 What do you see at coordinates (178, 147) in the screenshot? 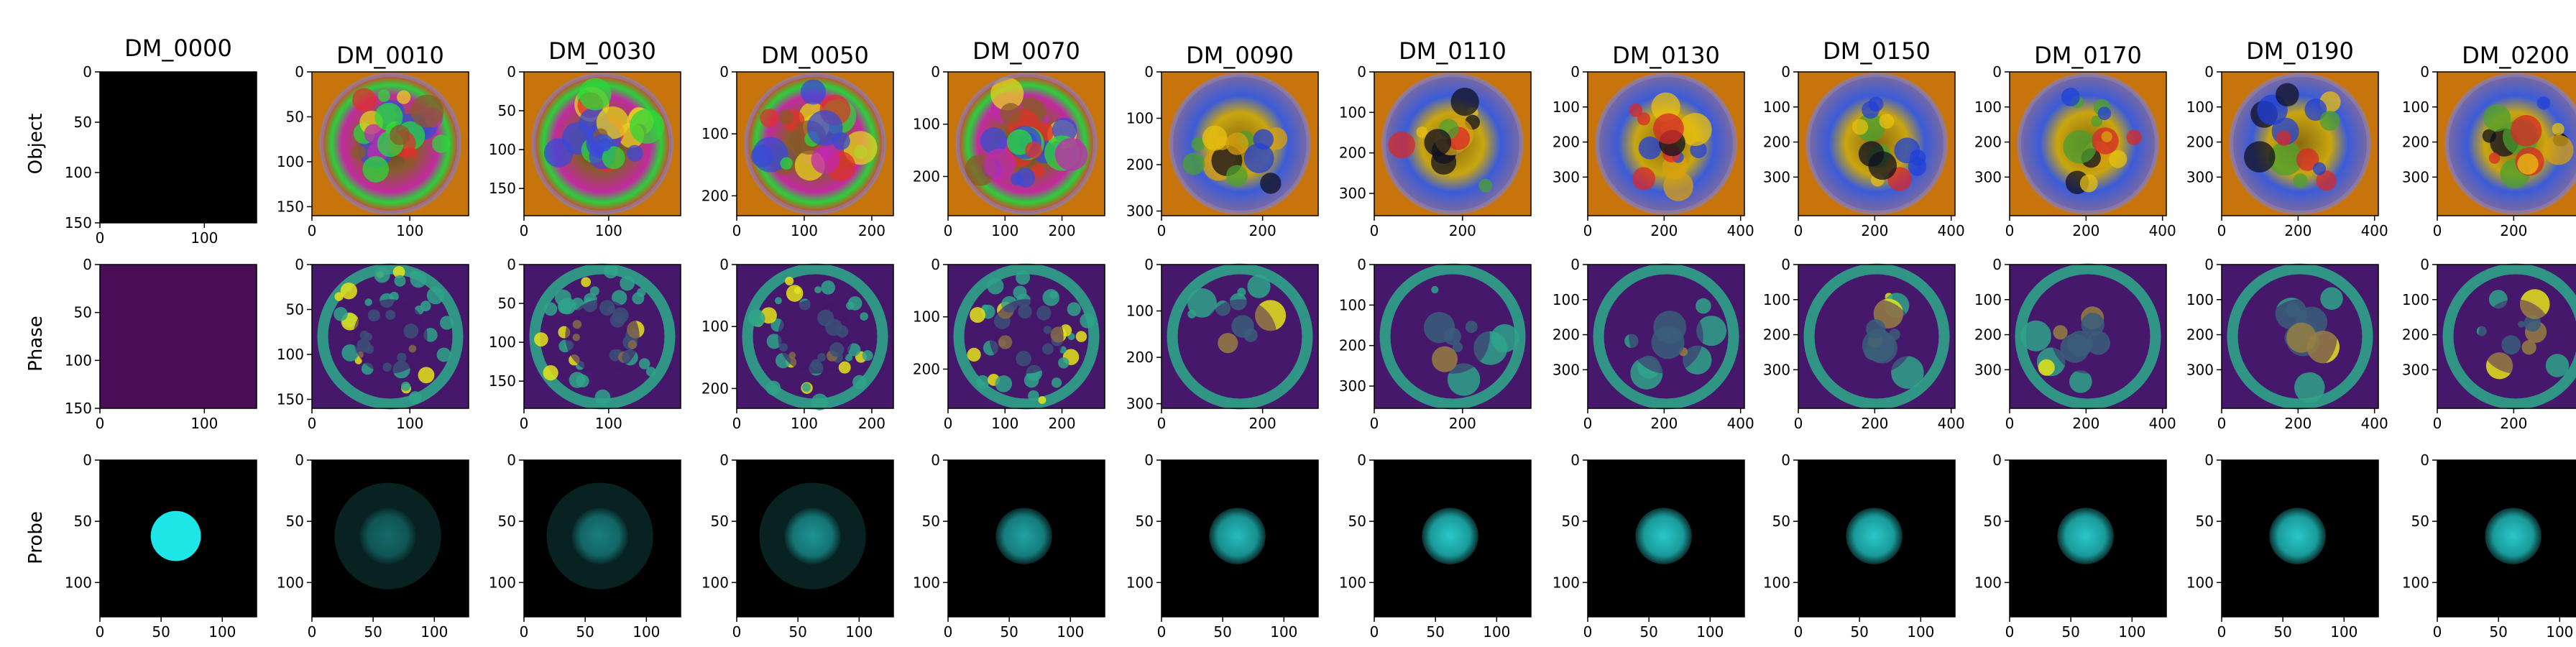
I see `object-image` at bounding box center [178, 147].